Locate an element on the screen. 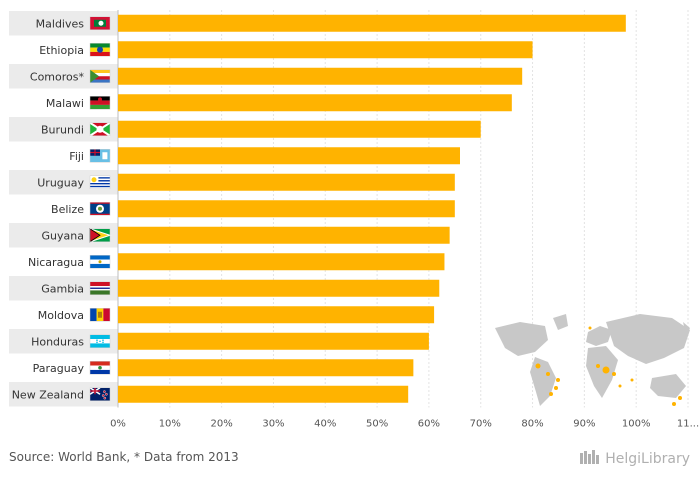 This screenshot has width=700, height=483. x-tick-label: 50% is located at coordinates (377, 424).